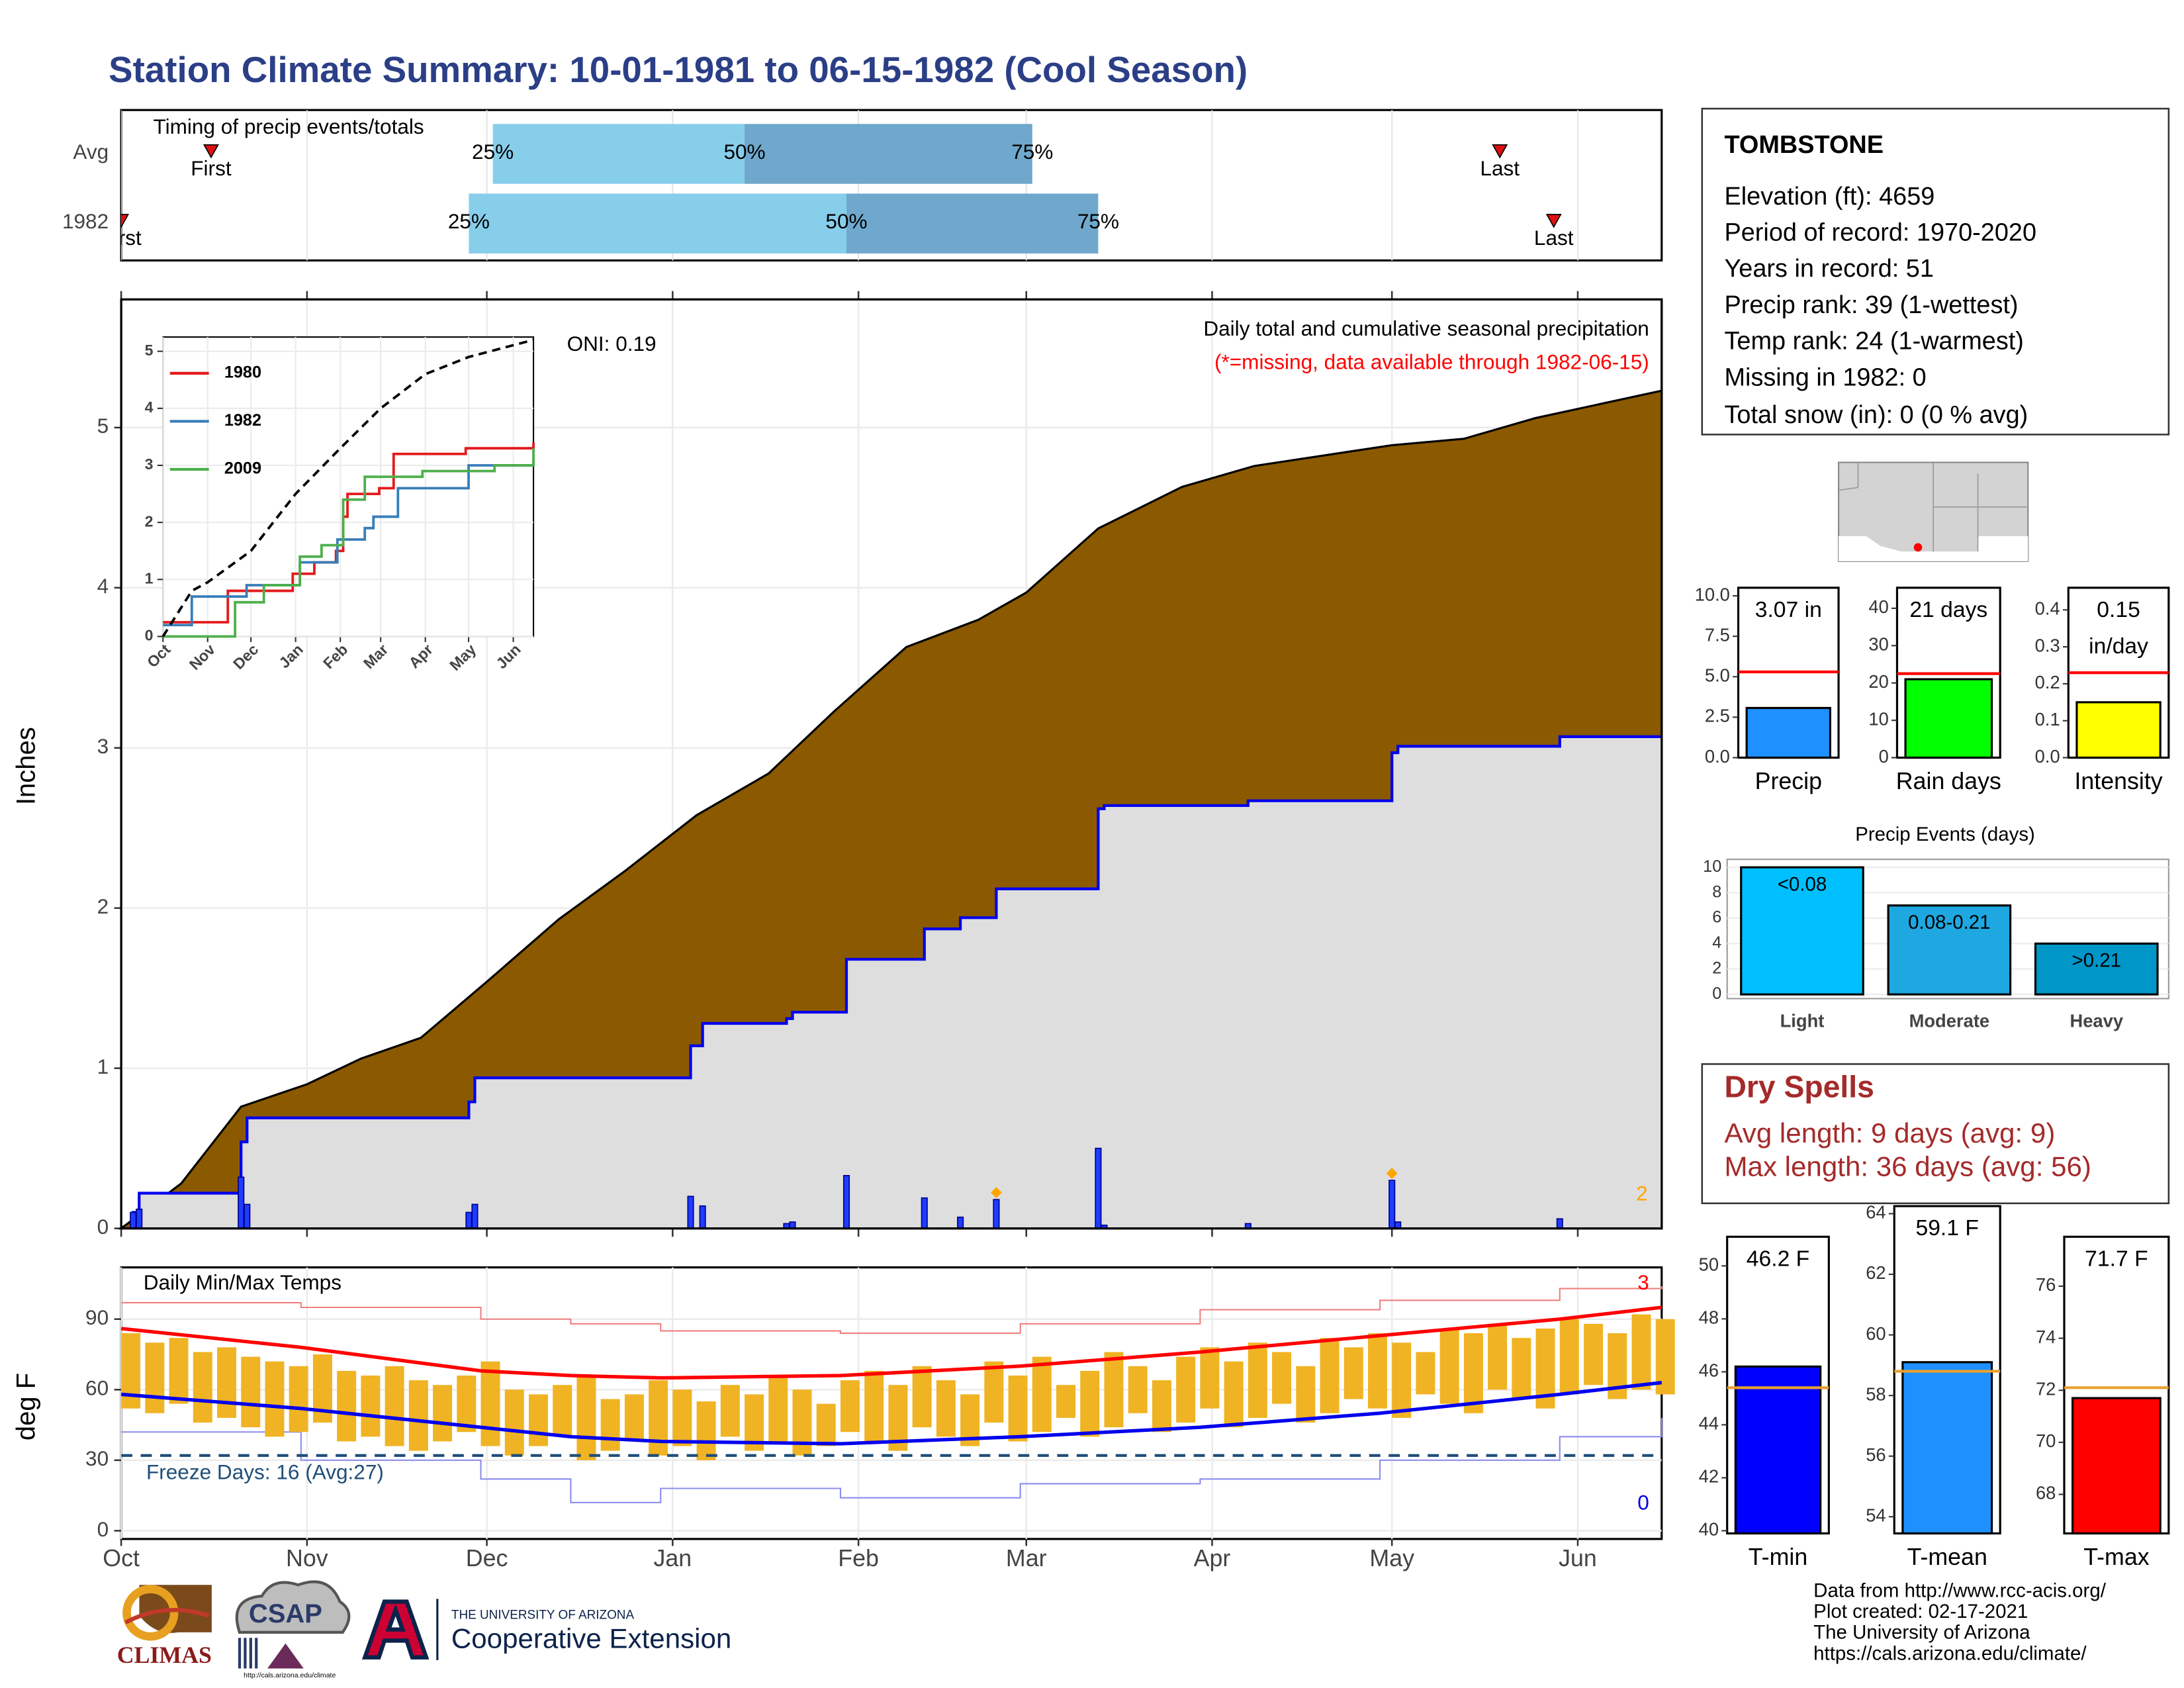 The height and width of the screenshot is (1688, 2184). I want to click on y-tick-label: 70, so click(2046, 1440).